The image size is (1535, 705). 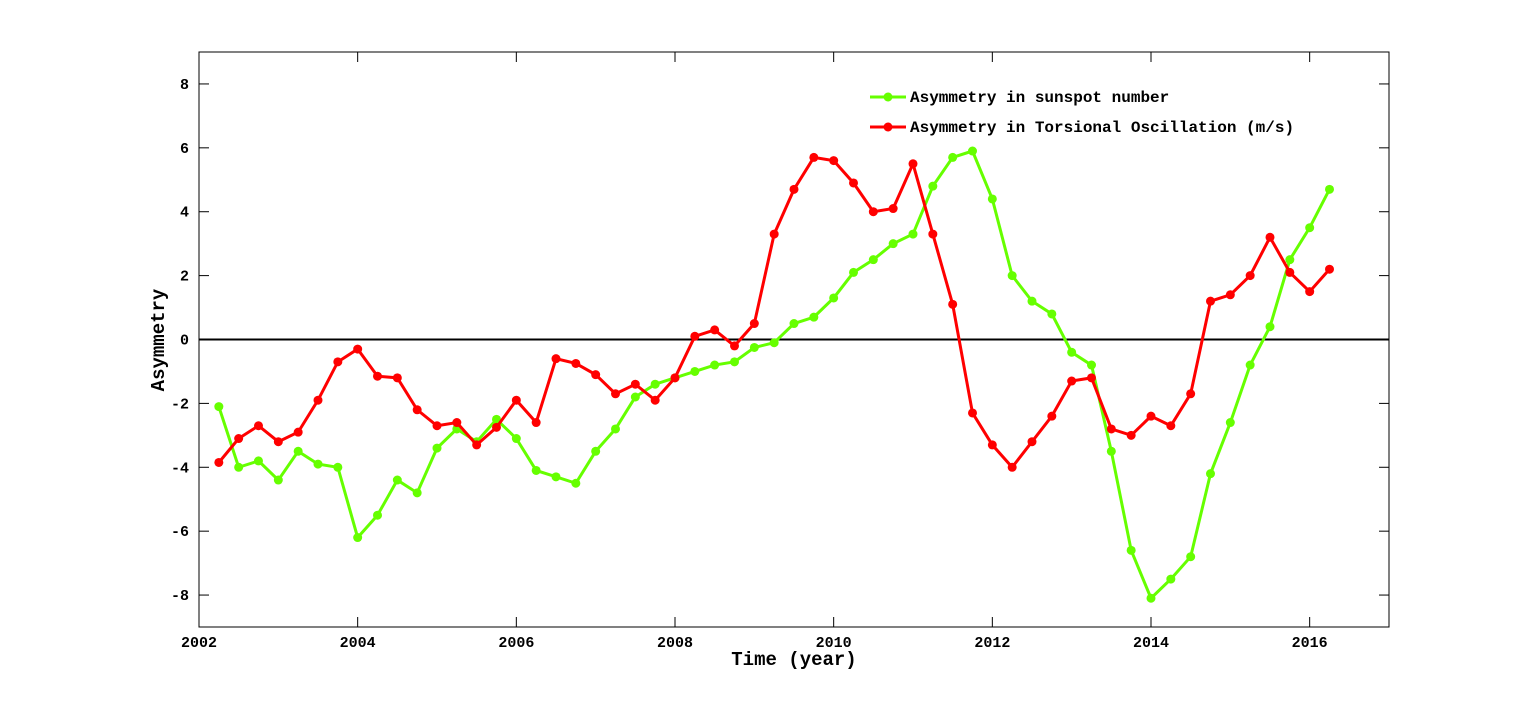 I want to click on legend-label: Asymmetry in Torsional Oscillation (m/s), so click(x=1102, y=128).